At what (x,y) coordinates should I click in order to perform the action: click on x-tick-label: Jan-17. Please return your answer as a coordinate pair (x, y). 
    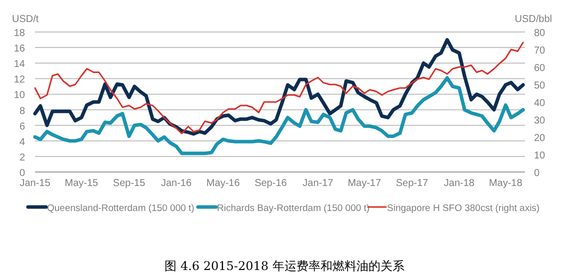
    Looking at the image, I should click on (318, 183).